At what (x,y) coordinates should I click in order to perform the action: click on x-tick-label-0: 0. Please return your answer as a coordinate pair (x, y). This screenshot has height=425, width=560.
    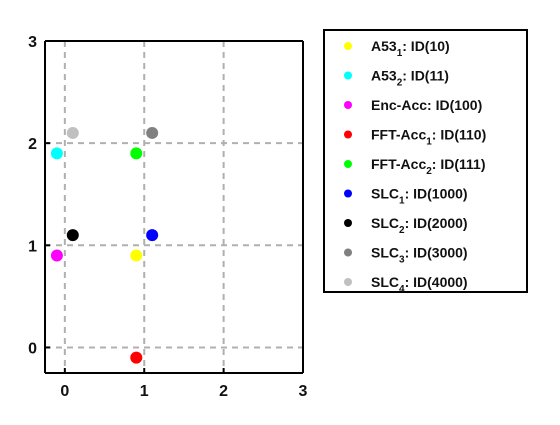
    Looking at the image, I should click on (64, 391).